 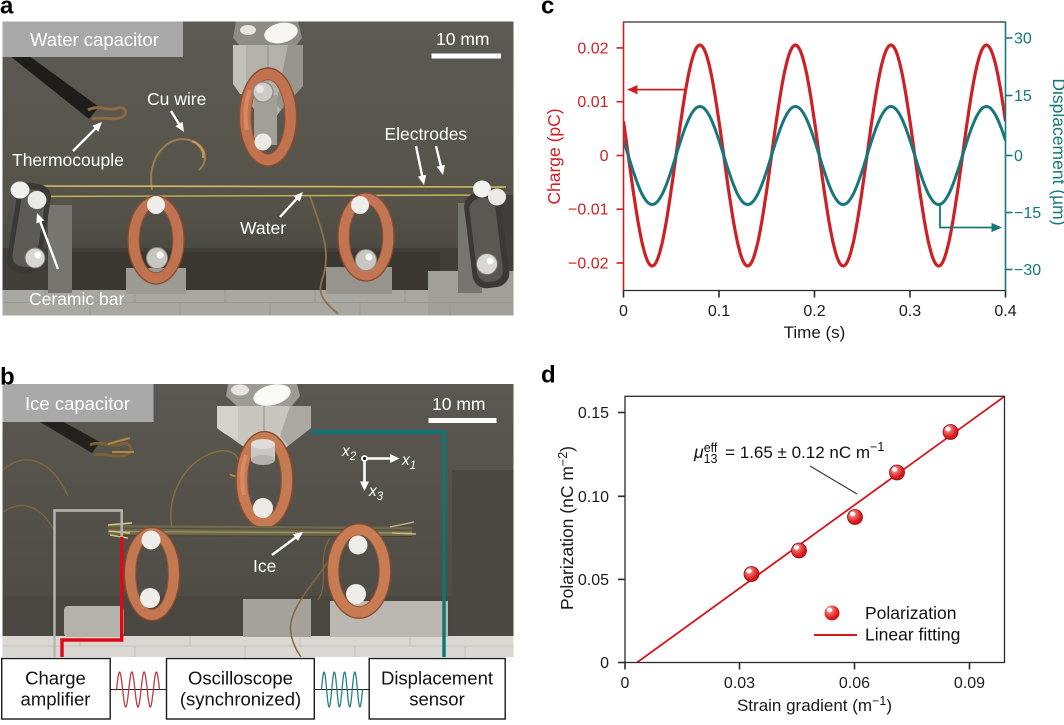 I want to click on svg-text: b, so click(x=7, y=377).